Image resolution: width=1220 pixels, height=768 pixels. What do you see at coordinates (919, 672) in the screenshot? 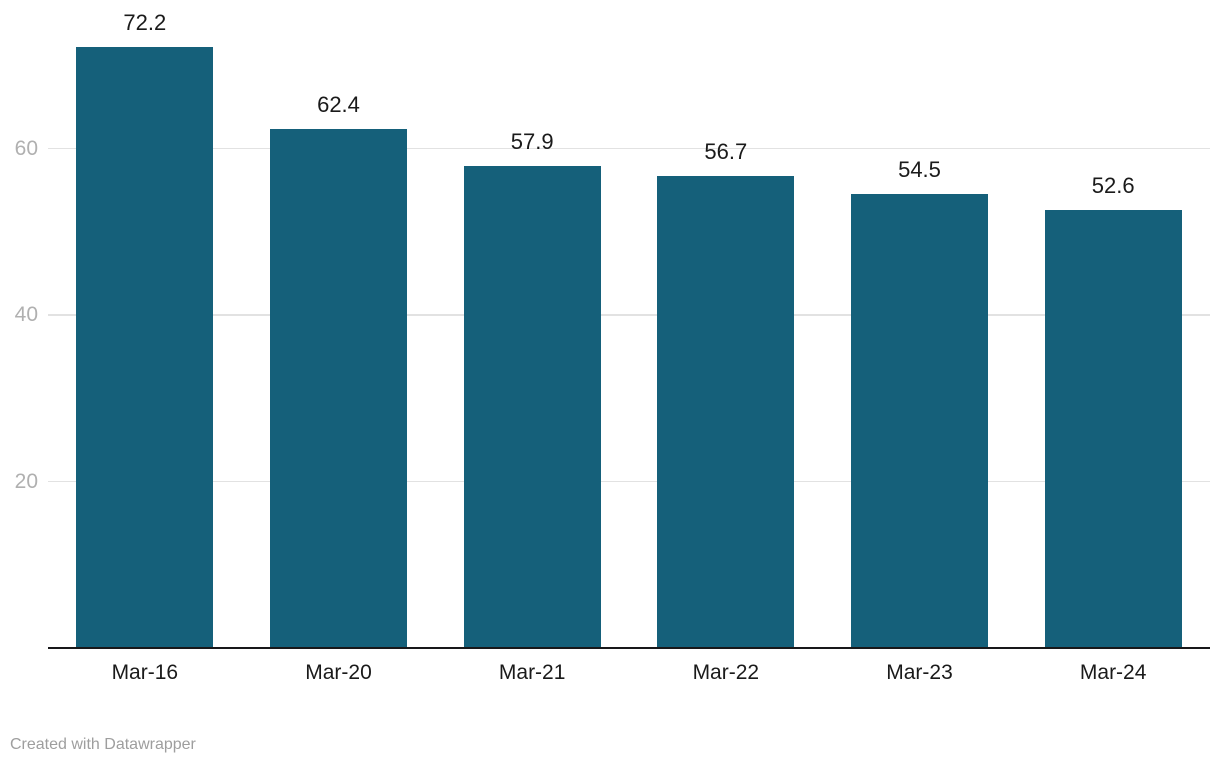
I see `xtick-label-Mar-23: Mar-23` at bounding box center [919, 672].